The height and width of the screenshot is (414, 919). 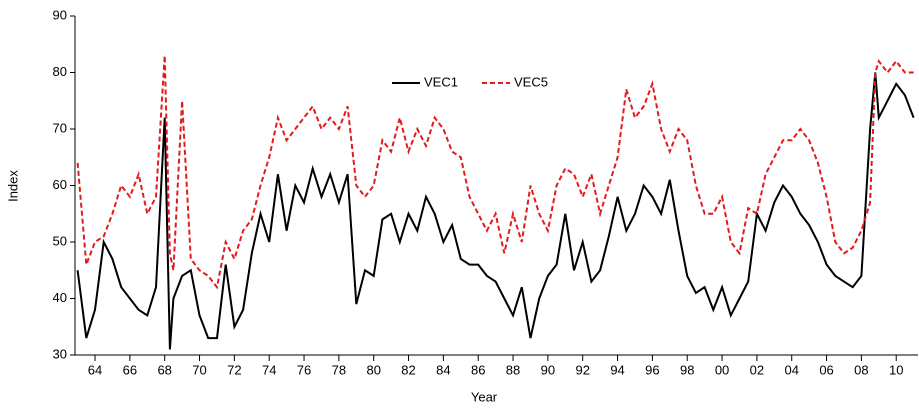 I want to click on x-tick-label: 68, so click(x=164, y=369).